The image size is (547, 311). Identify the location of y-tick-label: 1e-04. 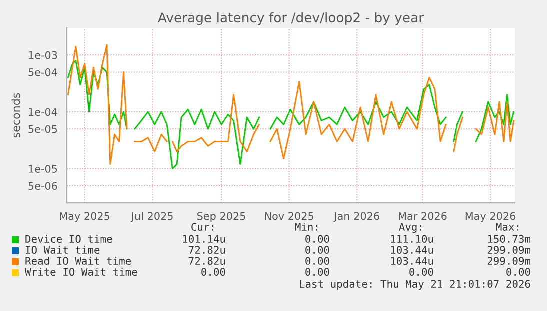
(43, 112).